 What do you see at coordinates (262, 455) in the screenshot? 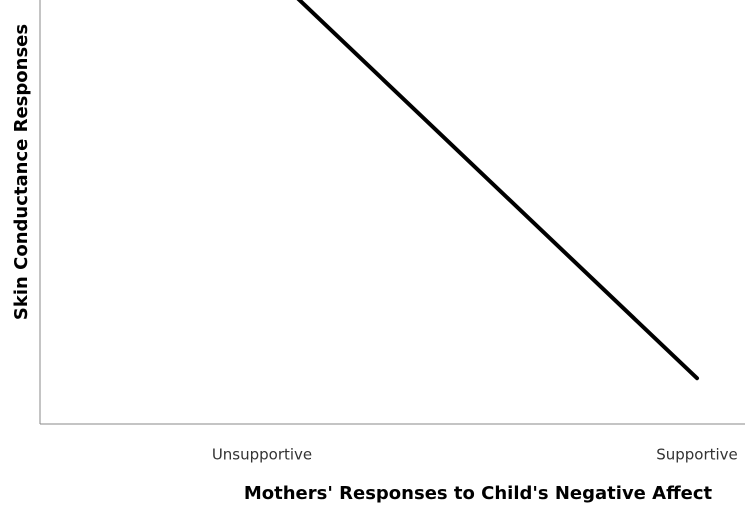
I see `x-tick-label: Unsupportive` at bounding box center [262, 455].